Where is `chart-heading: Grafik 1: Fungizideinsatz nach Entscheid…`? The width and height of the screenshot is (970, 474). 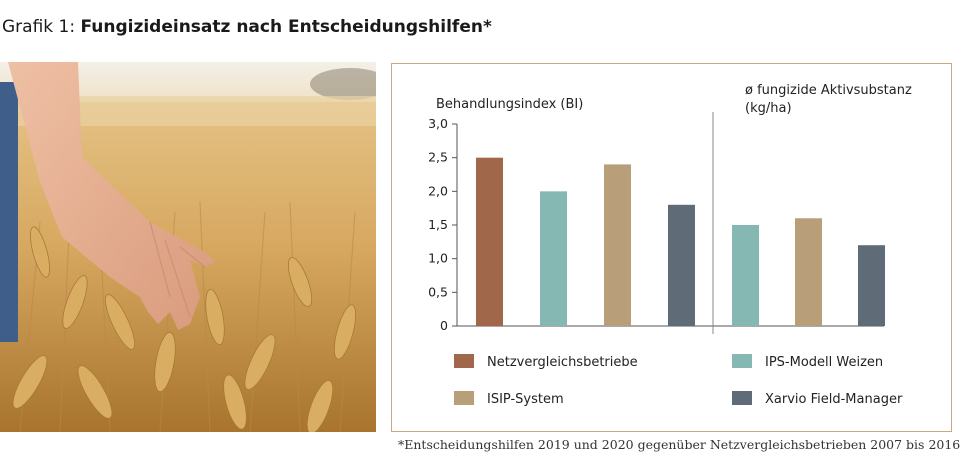
chart-heading: Grafik 1: Fungizideinsatz nach Entscheid… is located at coordinates (247, 27).